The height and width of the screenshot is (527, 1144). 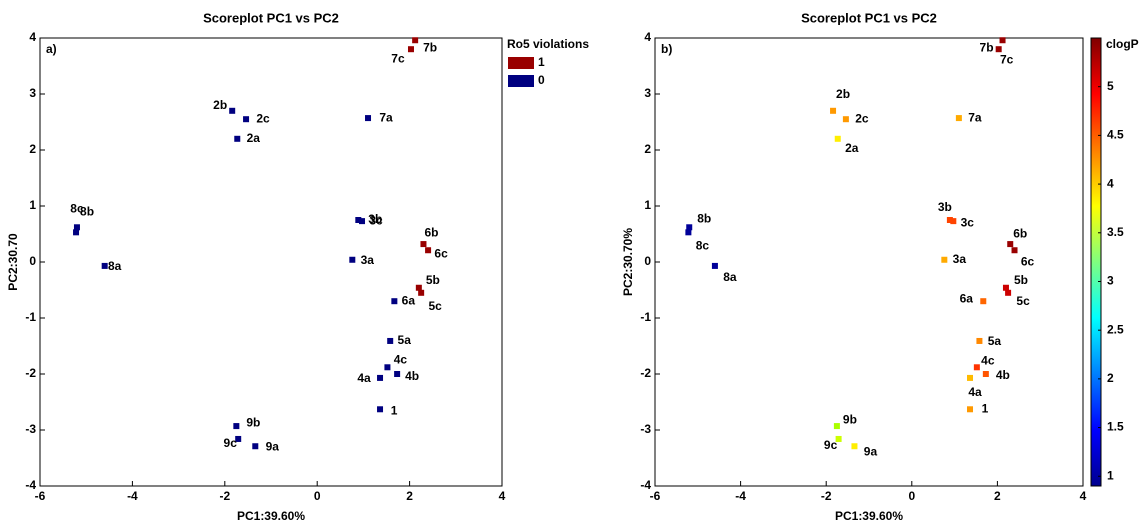 I want to click on colorbar, so click(x=1096, y=262).